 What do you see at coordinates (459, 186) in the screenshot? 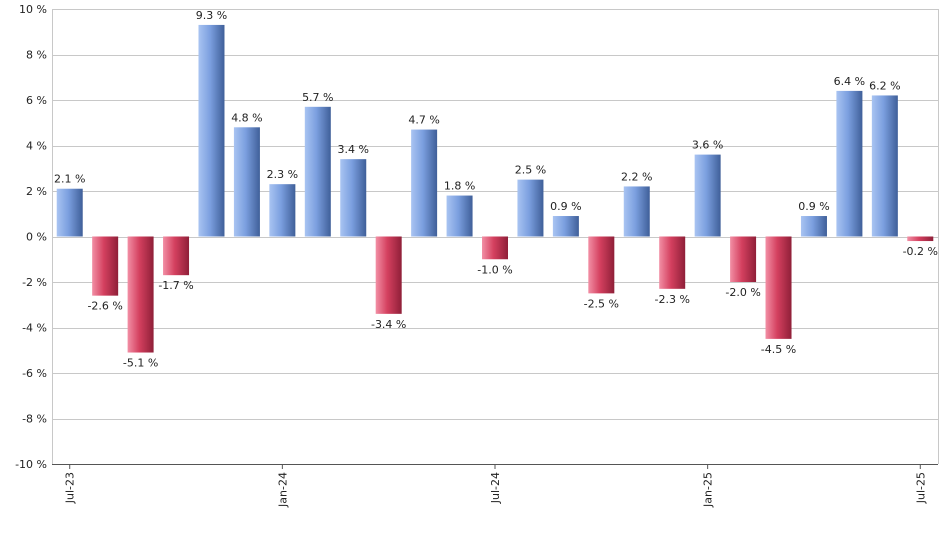
I see `bar-value-label: 1.8 %` at bounding box center [459, 186].